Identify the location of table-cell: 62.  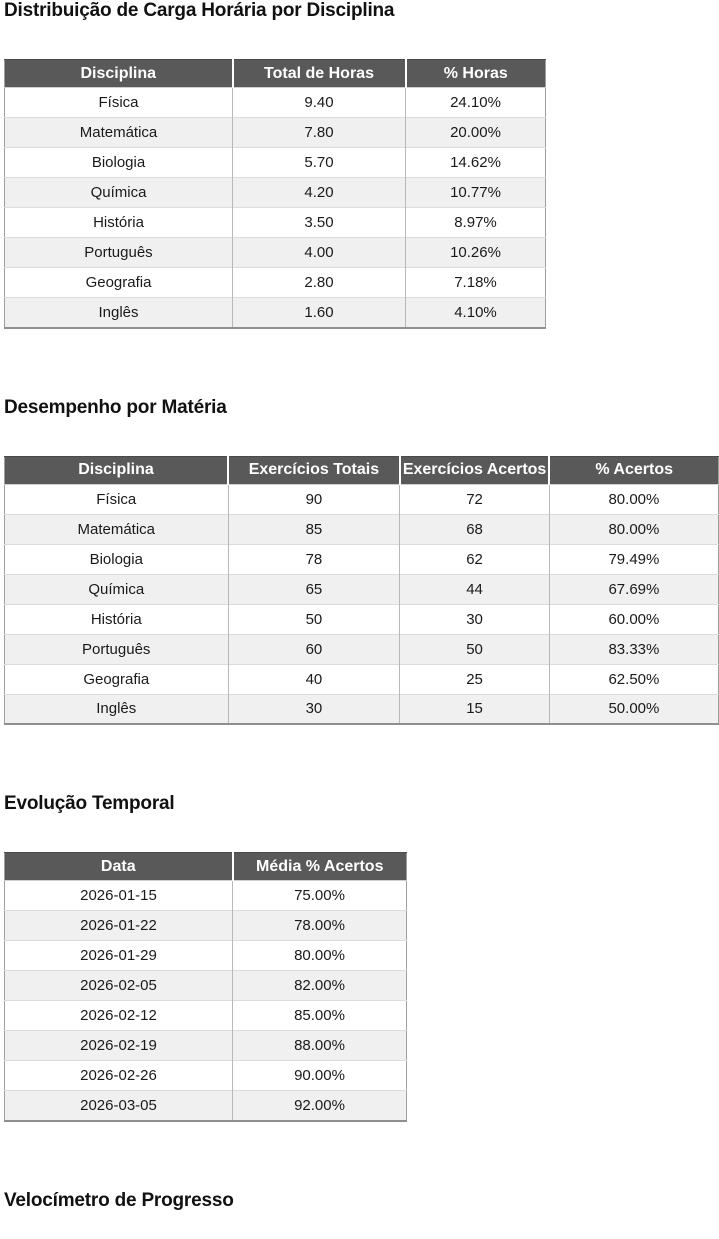
(474, 558).